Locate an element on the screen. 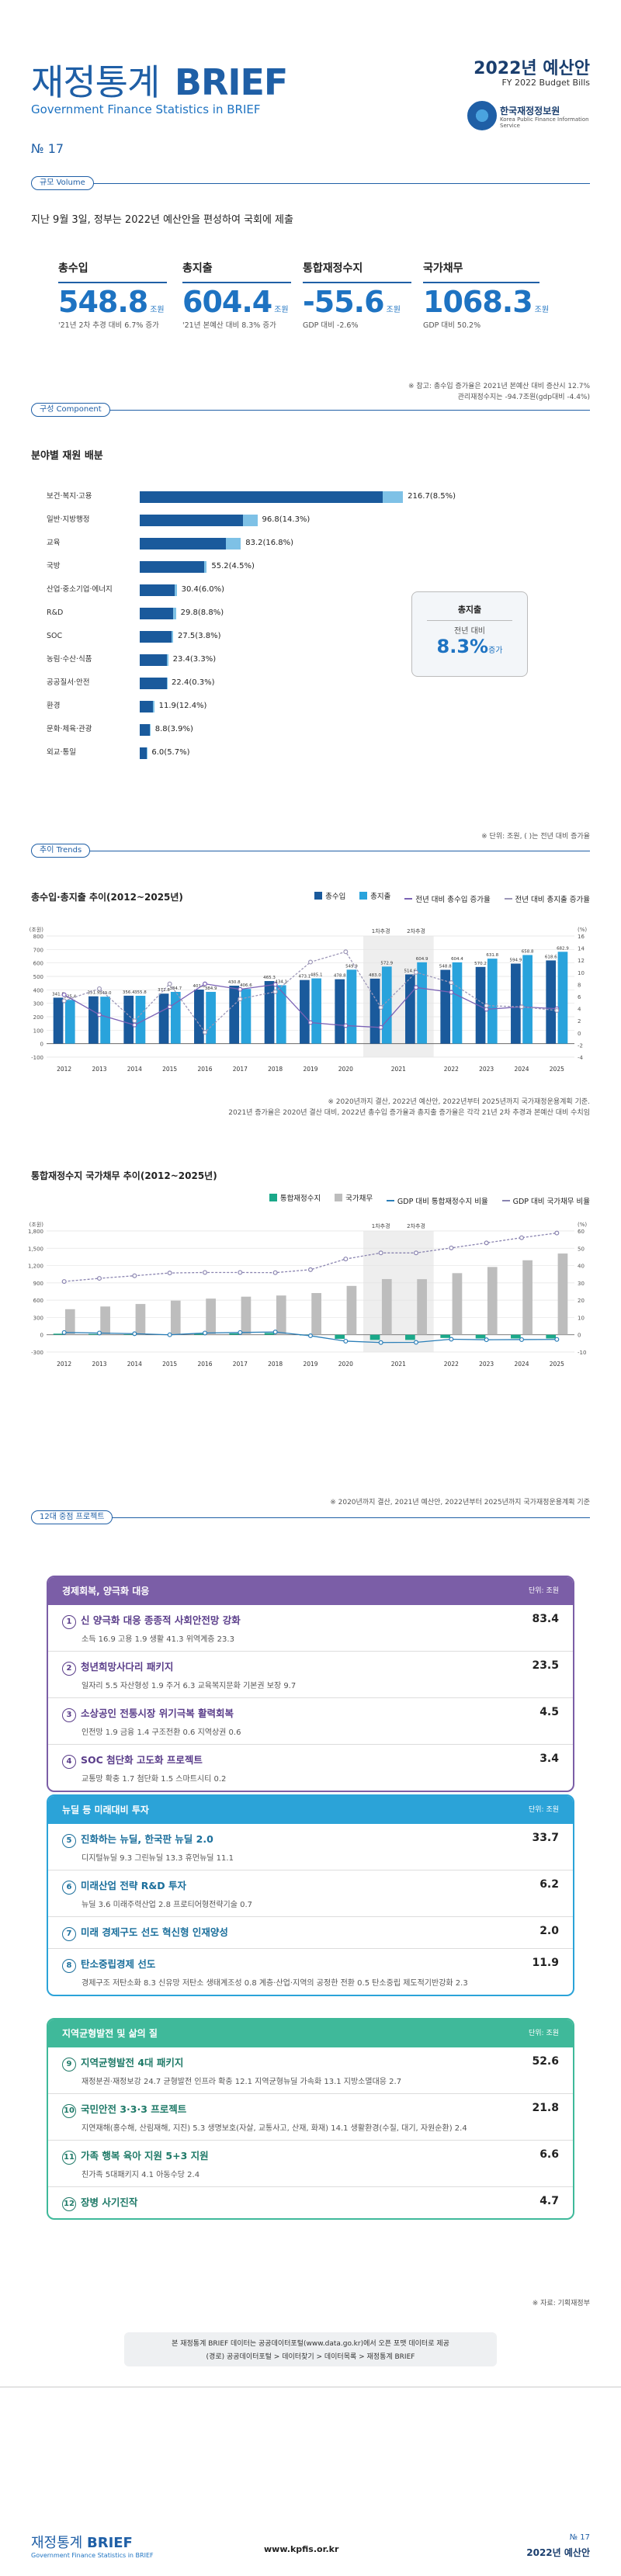 This screenshot has width=621, height=2576. brand-title-ko: 재정통계 is located at coordinates (95, 82).